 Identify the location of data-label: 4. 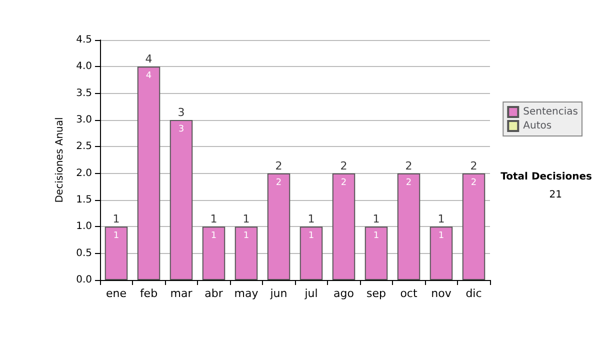
(149, 76).